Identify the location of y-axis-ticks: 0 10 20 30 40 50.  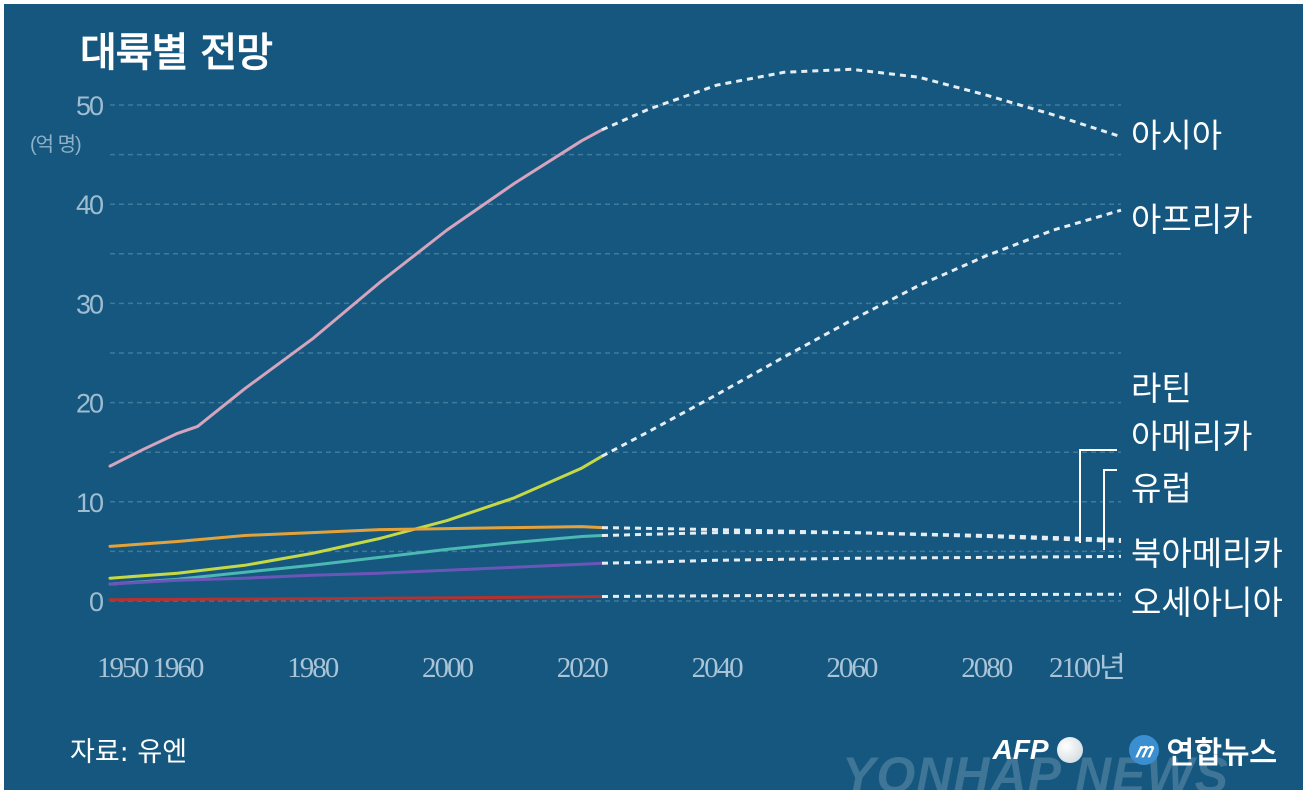
(90, 354).